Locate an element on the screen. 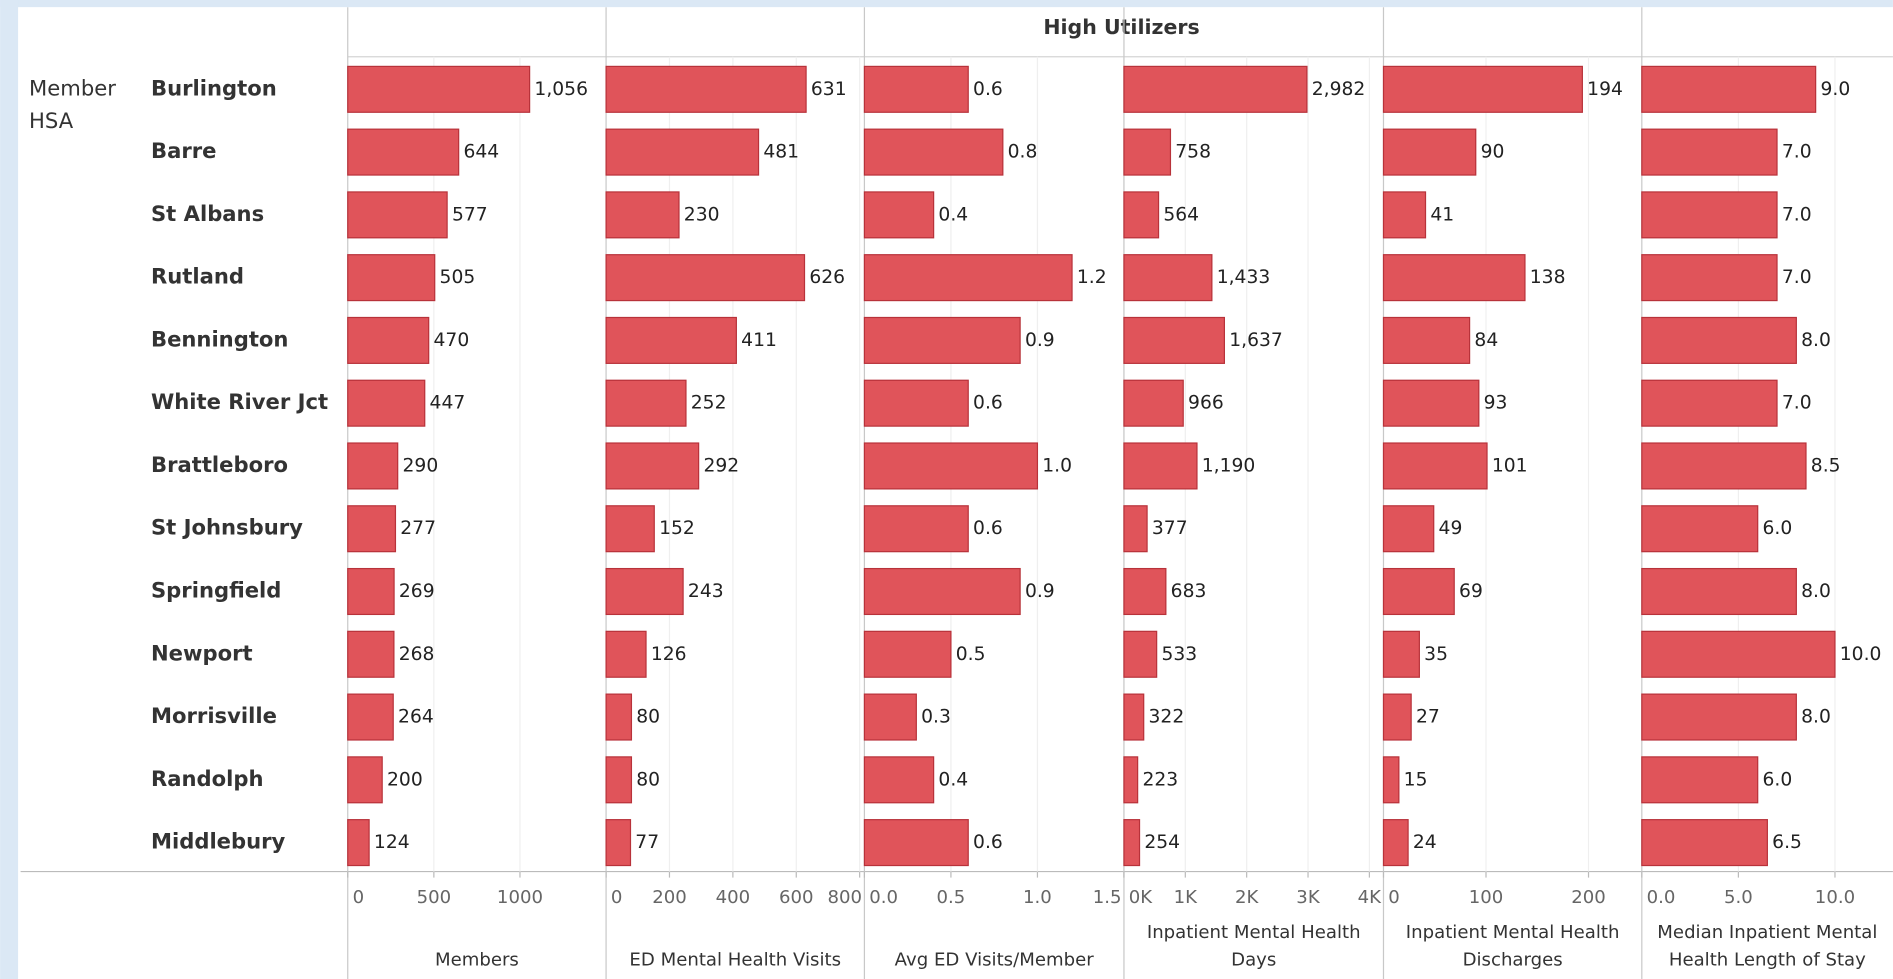  value-label: 505 is located at coordinates (458, 277).